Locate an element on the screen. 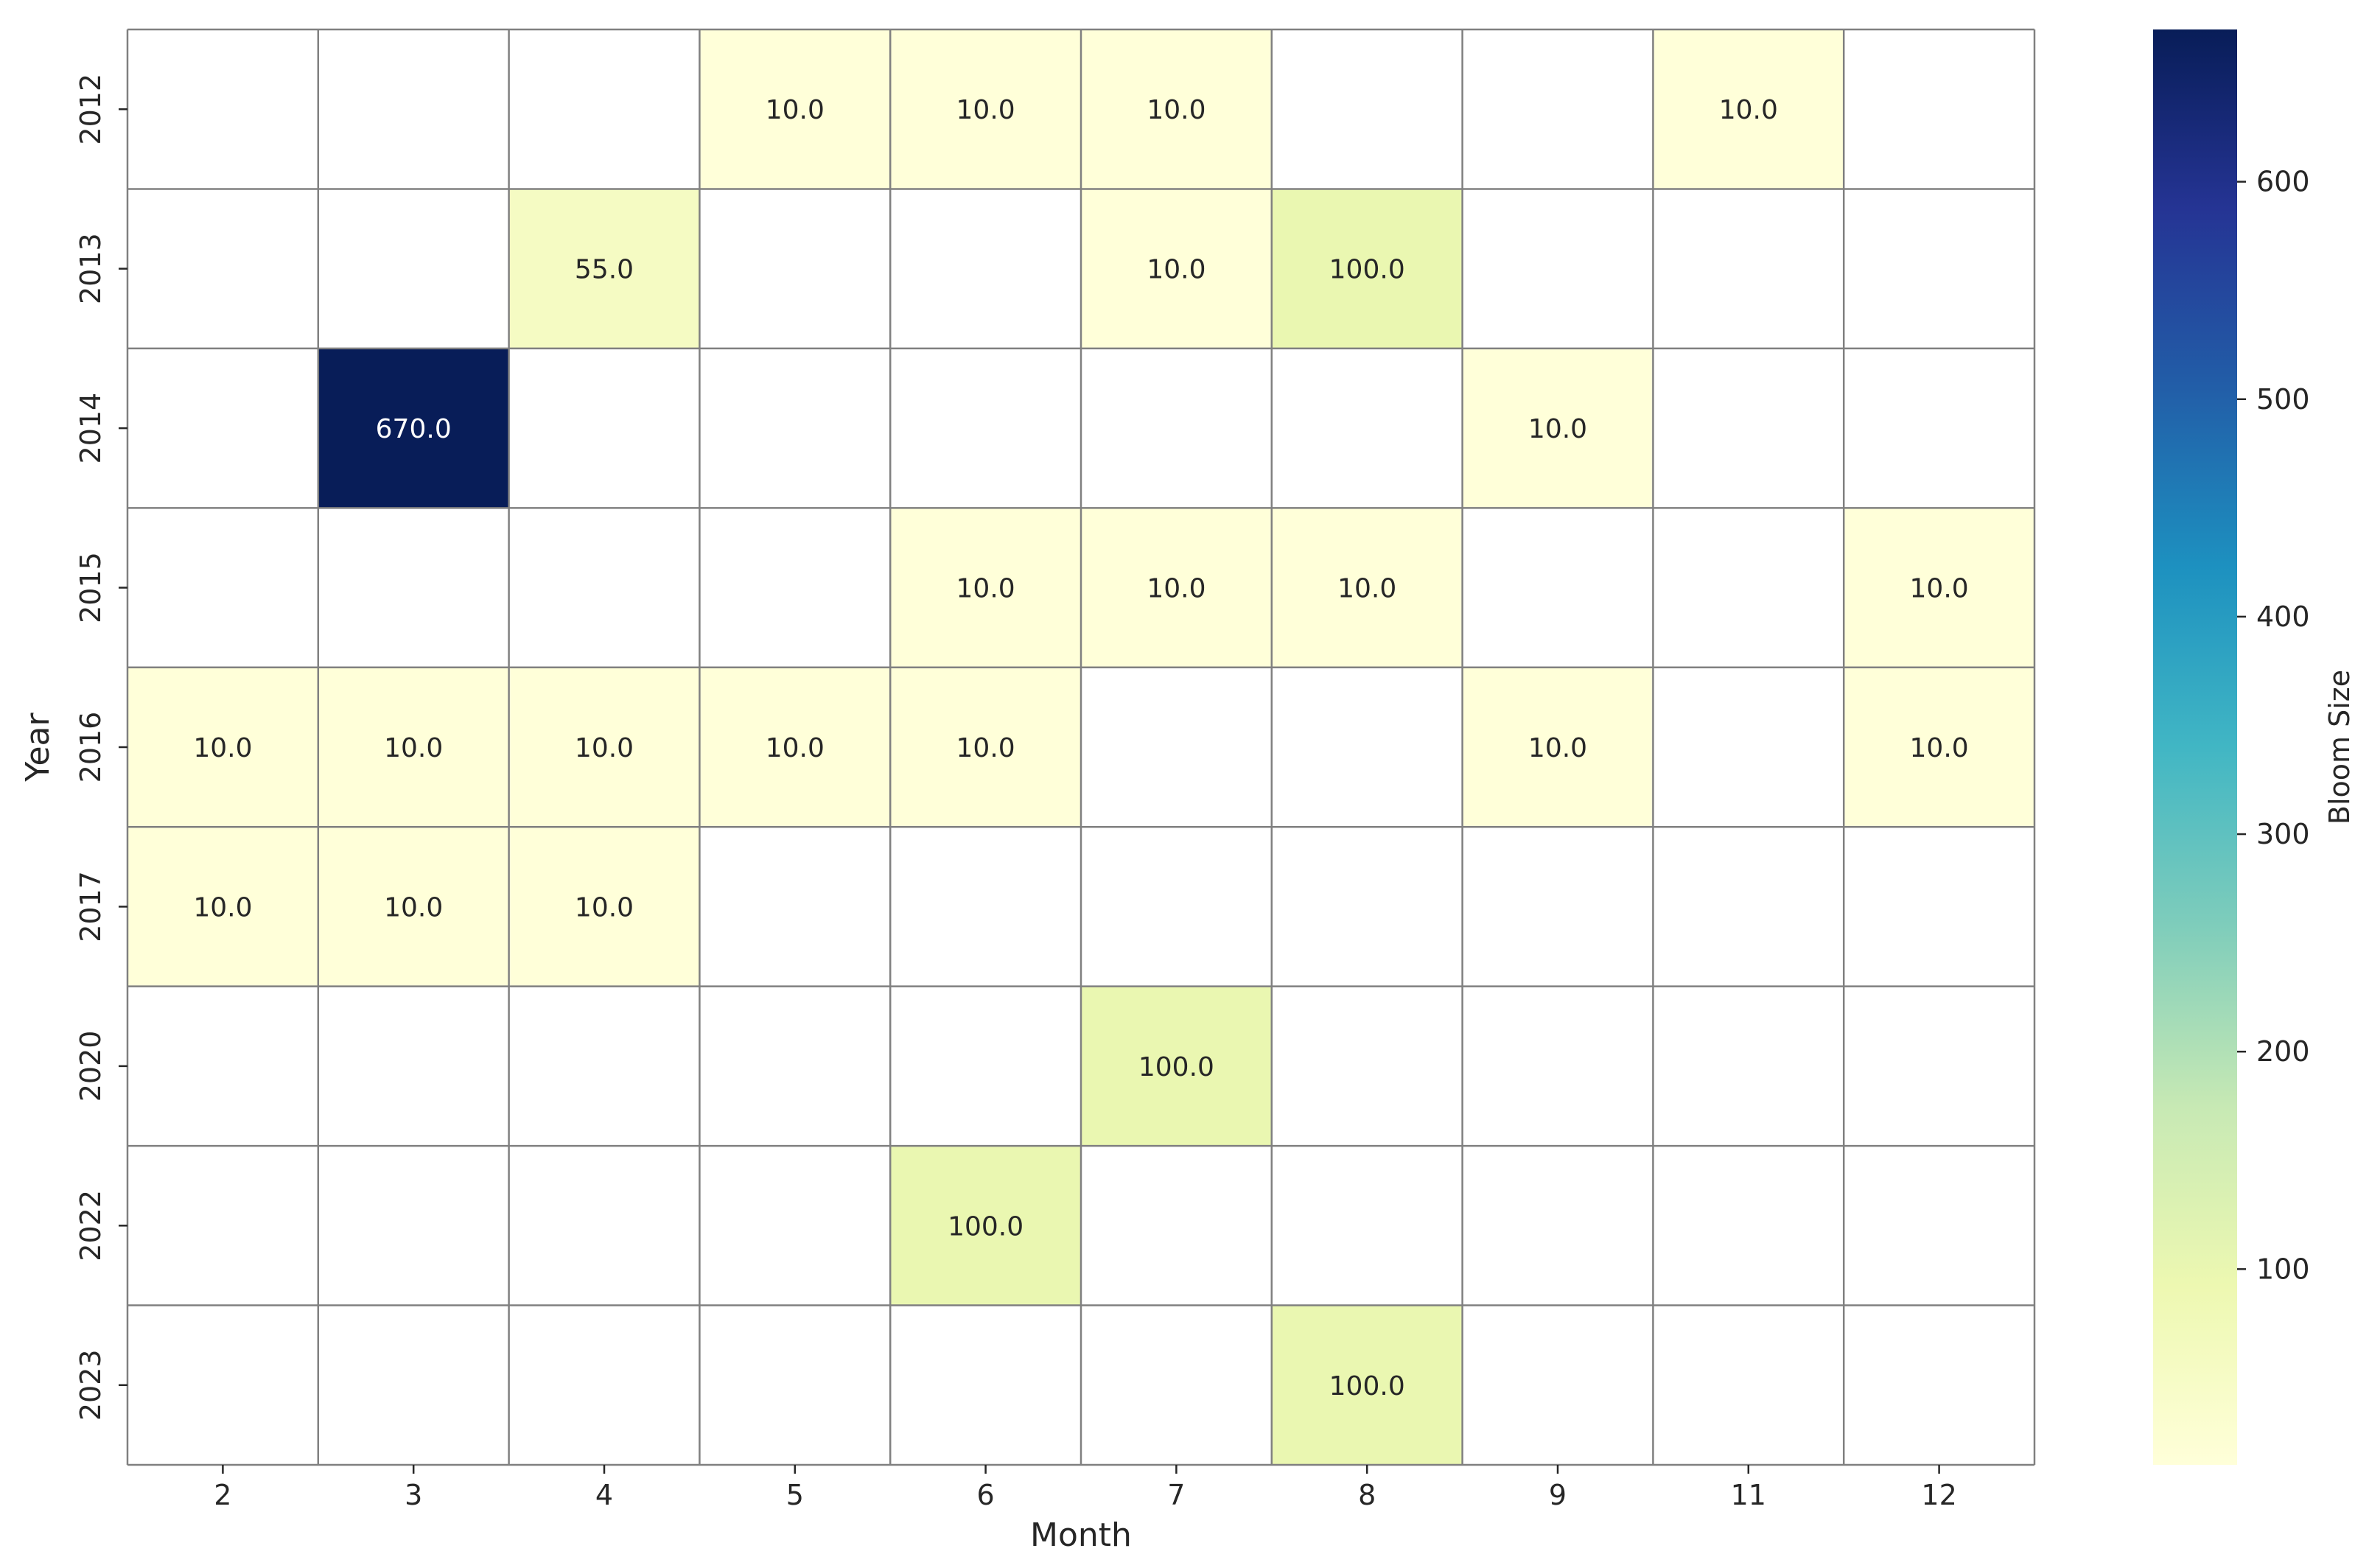  x-tick-label-12: 12 is located at coordinates (1938, 1495).